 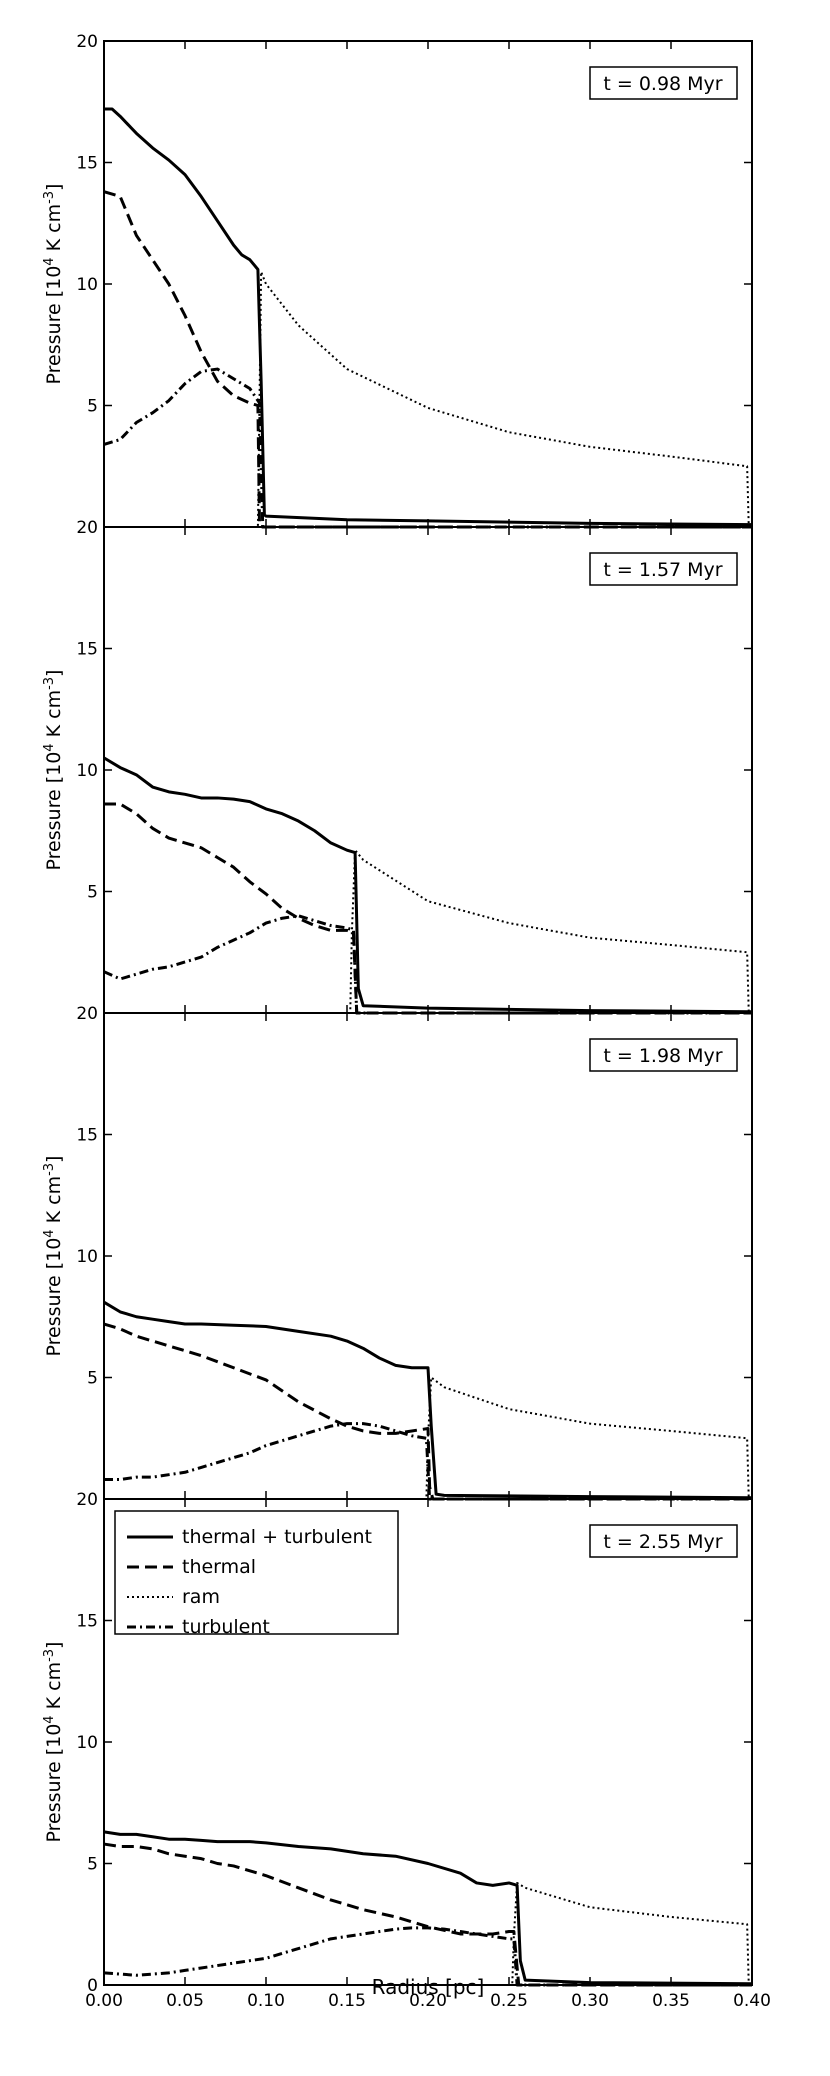 I want to click on x-tick-label: 0.10, so click(x=266, y=2001).